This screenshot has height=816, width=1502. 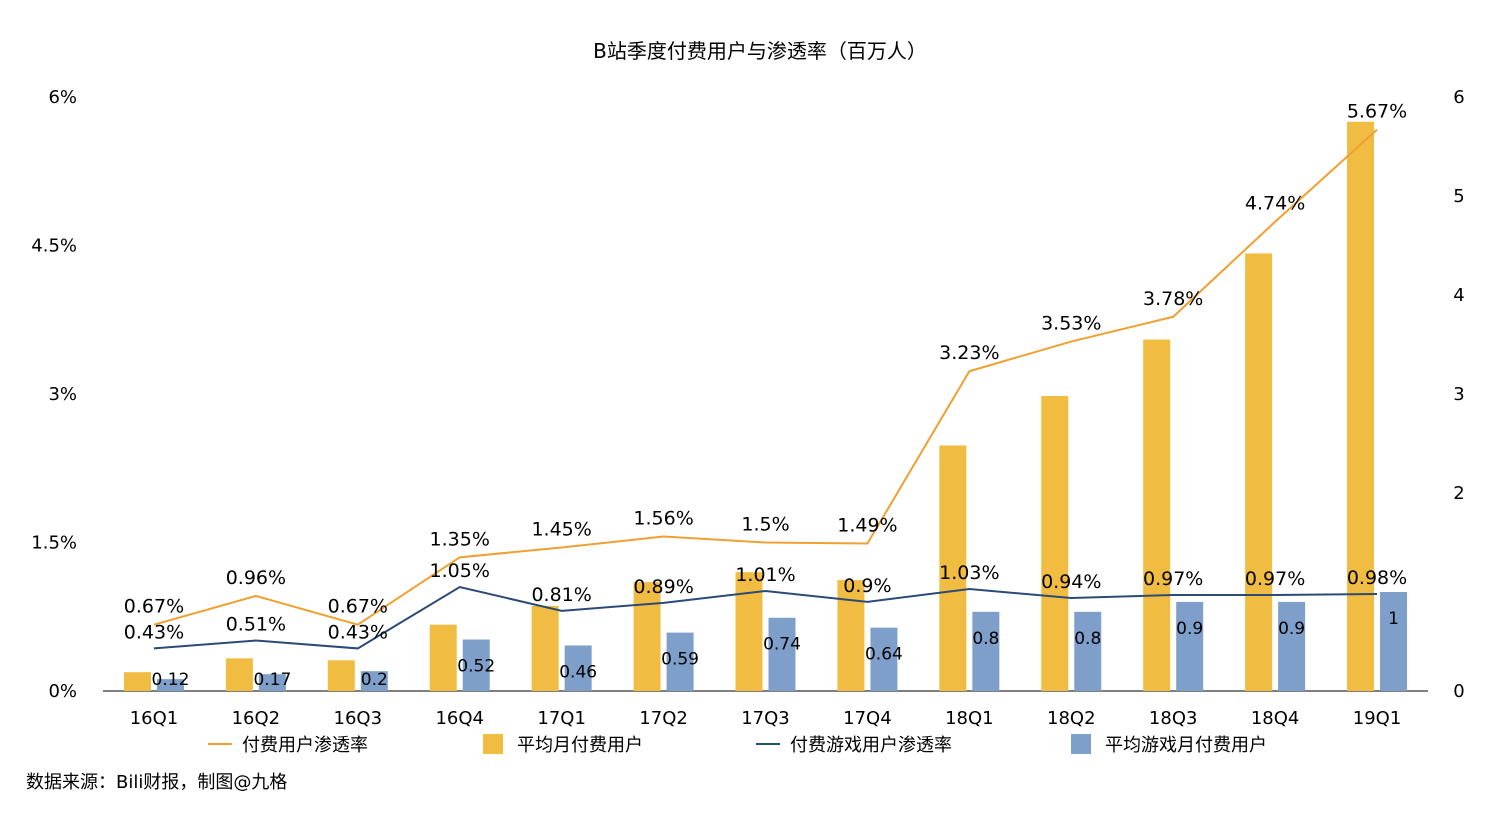 What do you see at coordinates (969, 718) in the screenshot?
I see `x-axis-tick: 18Q1` at bounding box center [969, 718].